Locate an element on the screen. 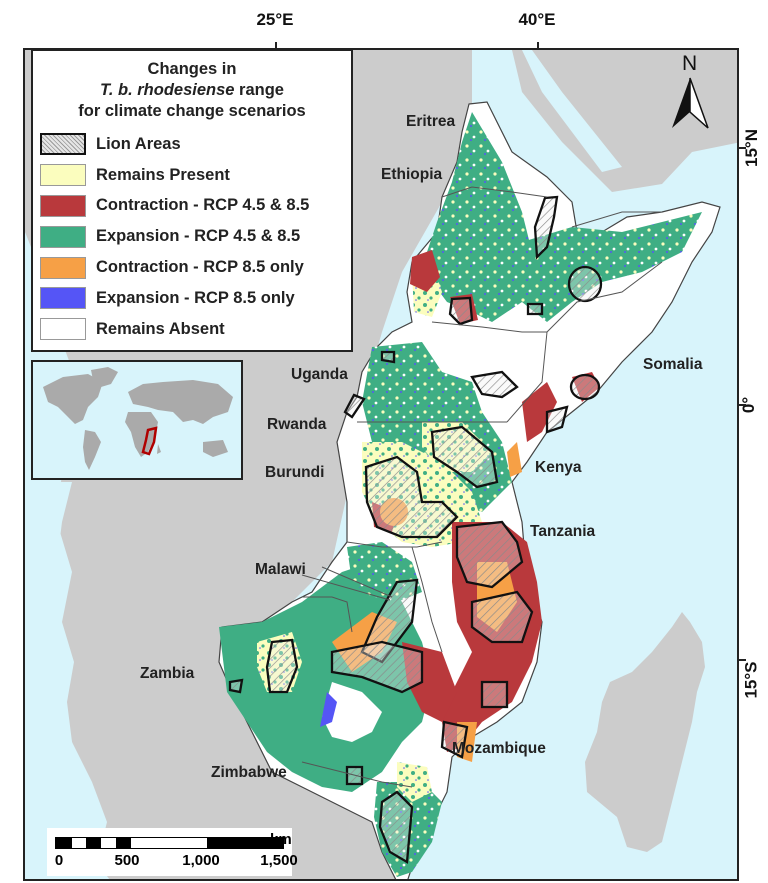 The width and height of the screenshot is (768, 883). scale-label-0: 0 is located at coordinates (59, 860).